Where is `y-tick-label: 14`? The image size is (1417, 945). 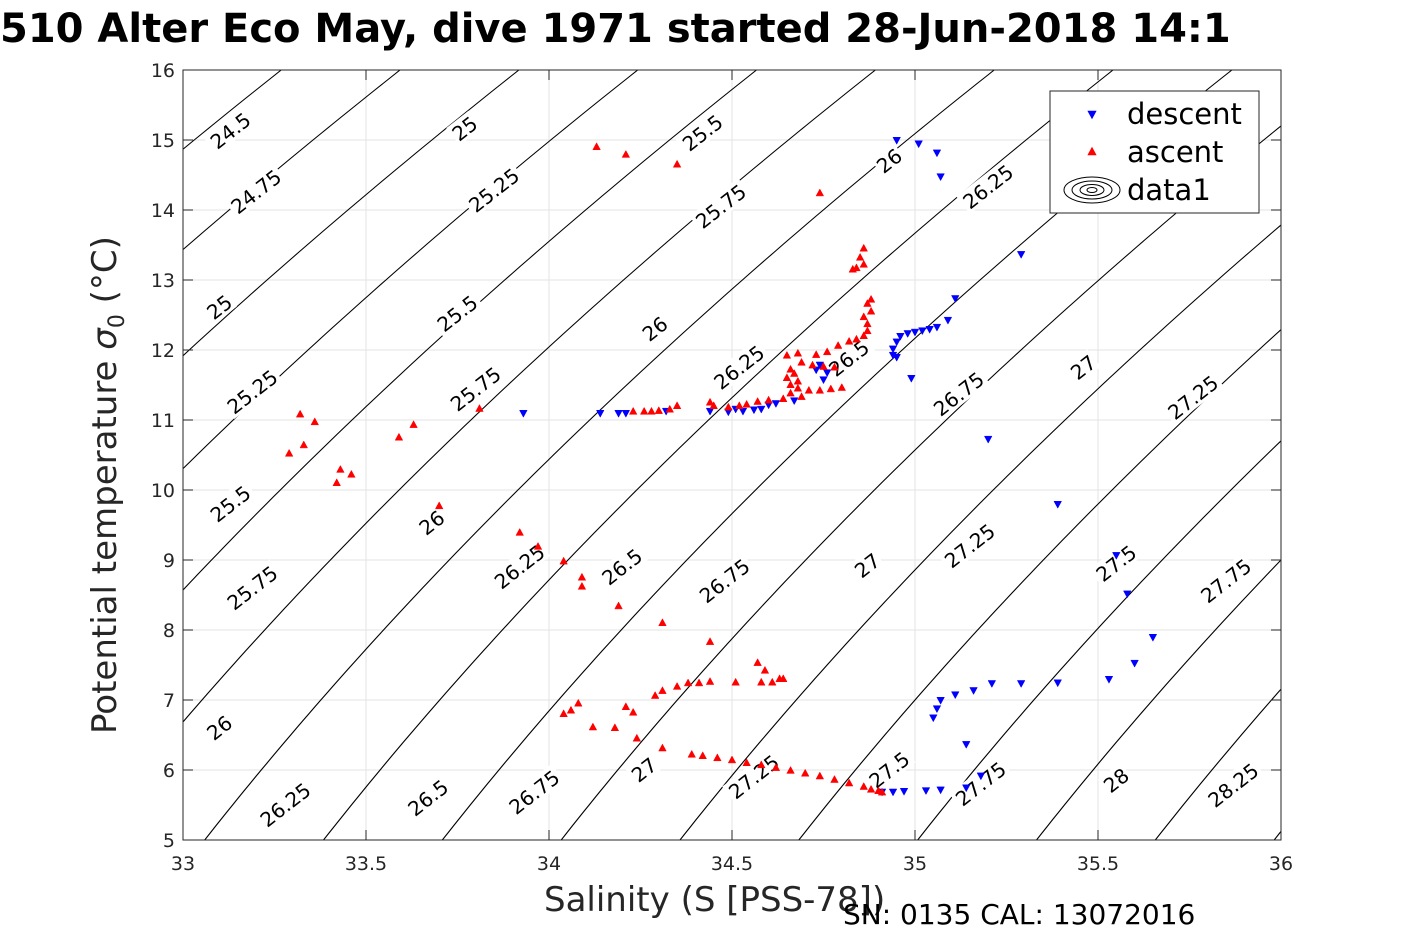 y-tick-label: 14 is located at coordinates (163, 211).